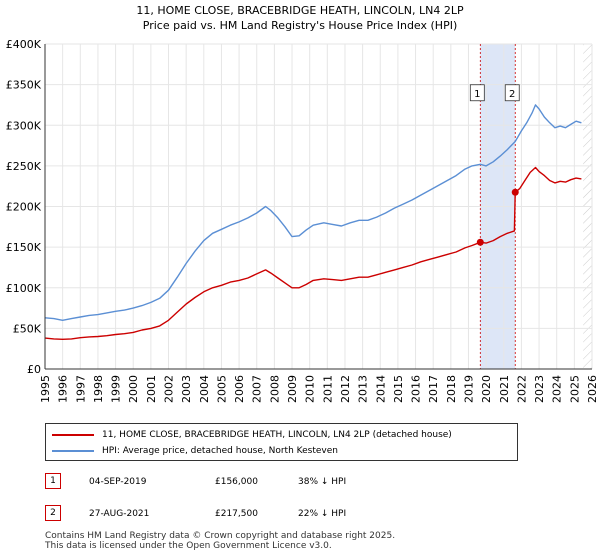 The image size is (600, 560). Describe the element at coordinates (24, 207) in the screenshot. I see `y-tick-label: £200K` at that location.